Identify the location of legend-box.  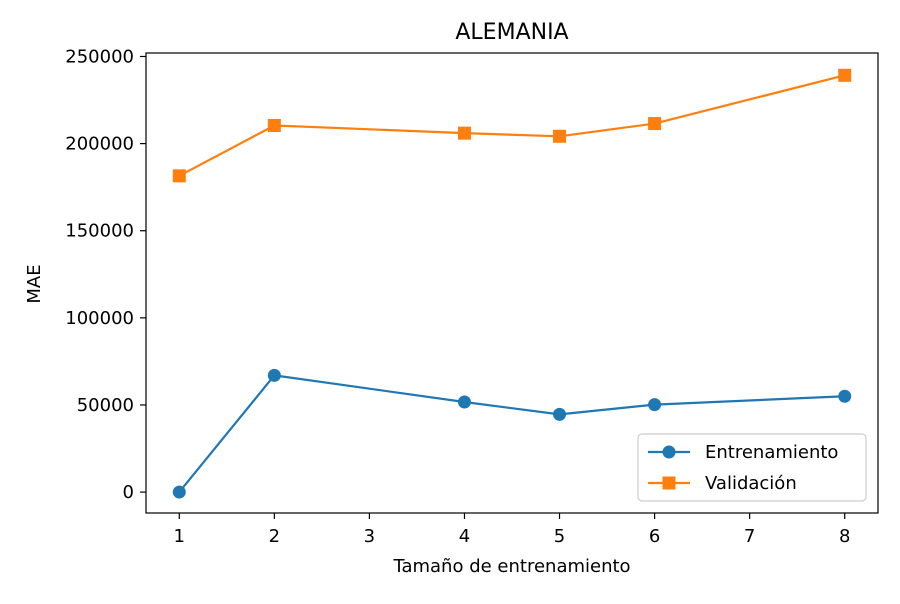
(752, 467).